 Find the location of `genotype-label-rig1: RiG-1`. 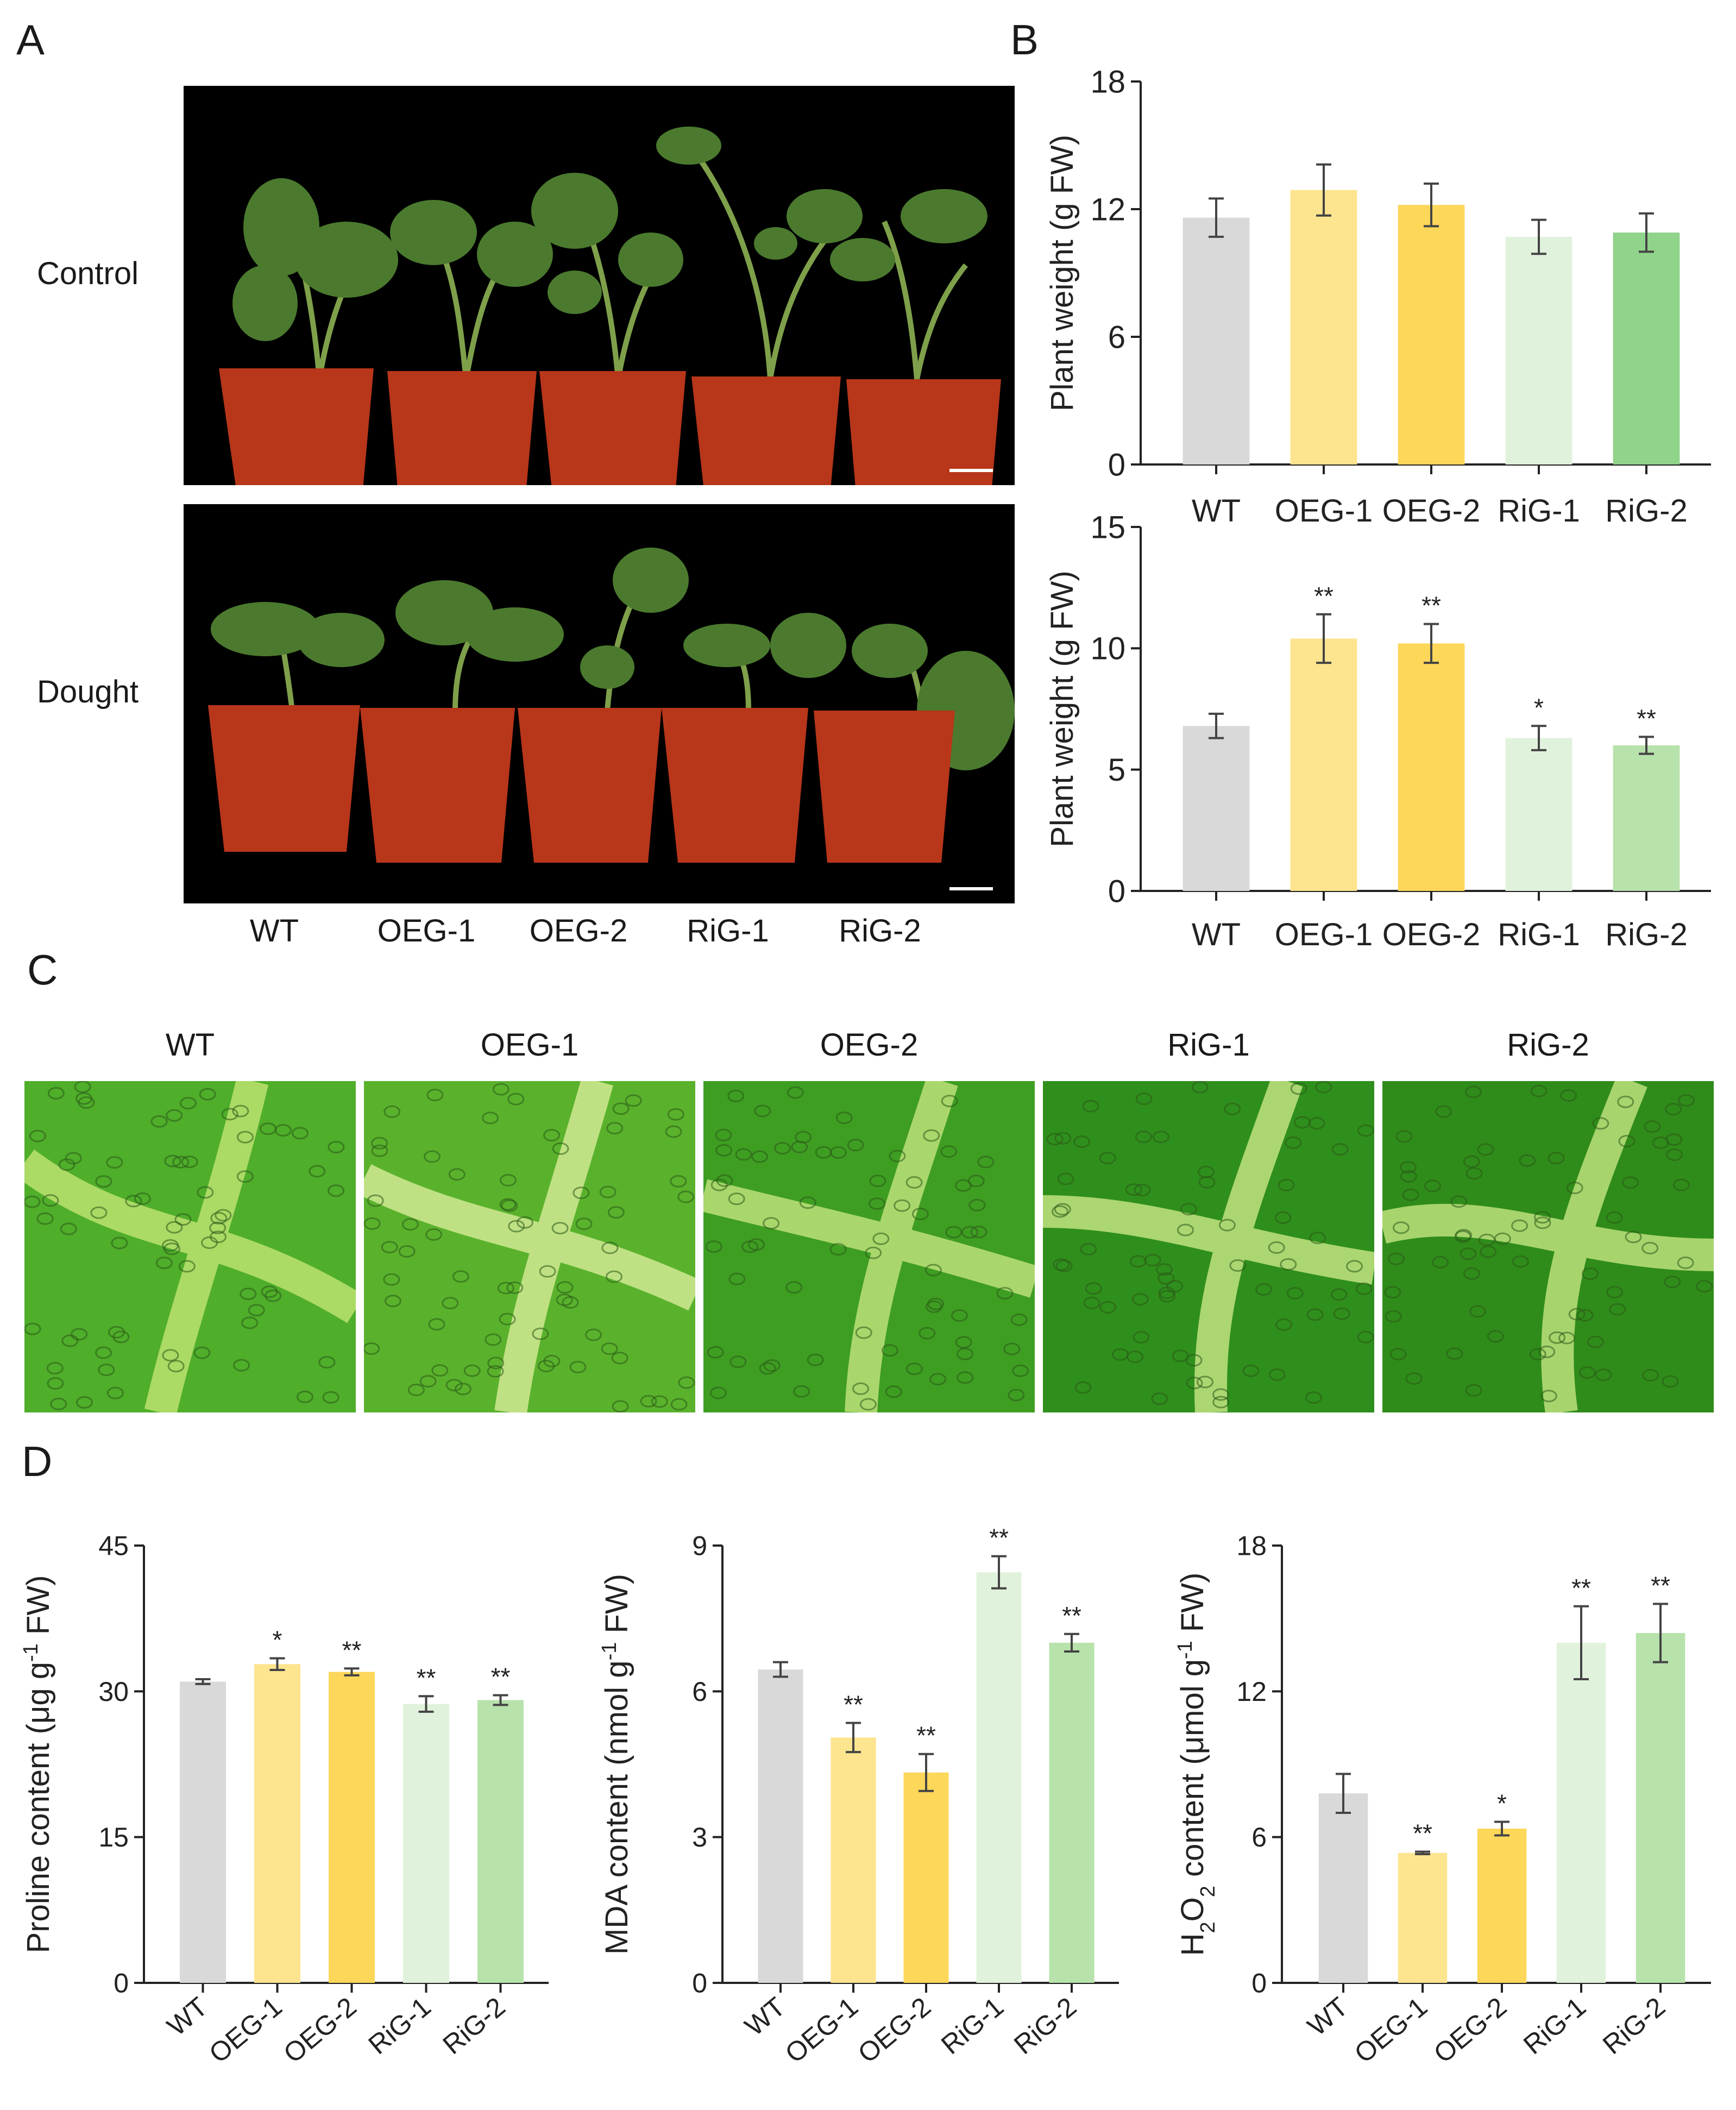

genotype-label-rig1: RiG-1 is located at coordinates (728, 931).